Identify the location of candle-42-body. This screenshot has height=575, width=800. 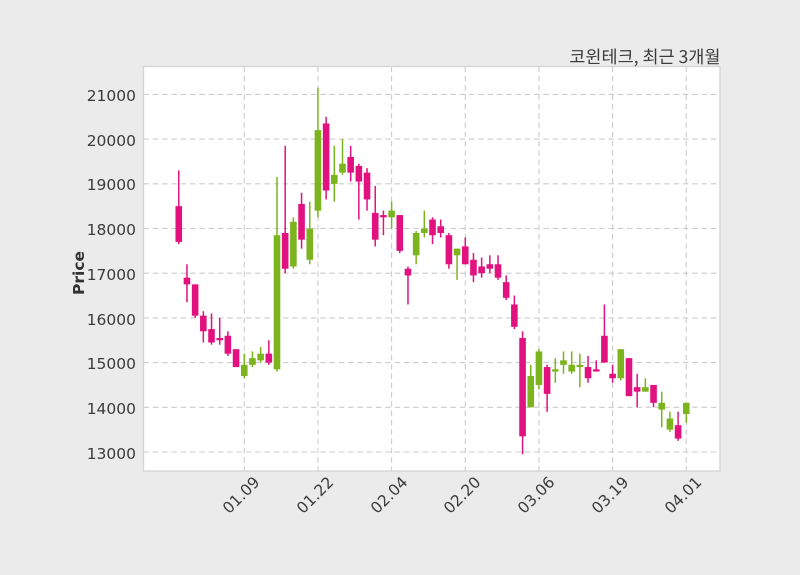
(522, 387).